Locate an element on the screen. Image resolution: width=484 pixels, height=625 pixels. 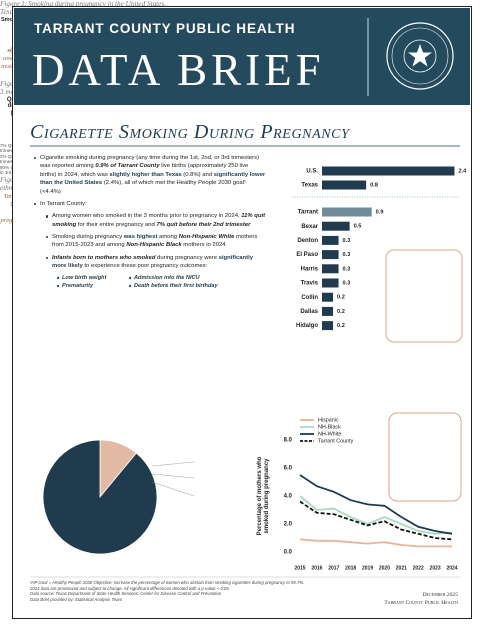
legend-label: Hispanic is located at coordinates (328, 420).